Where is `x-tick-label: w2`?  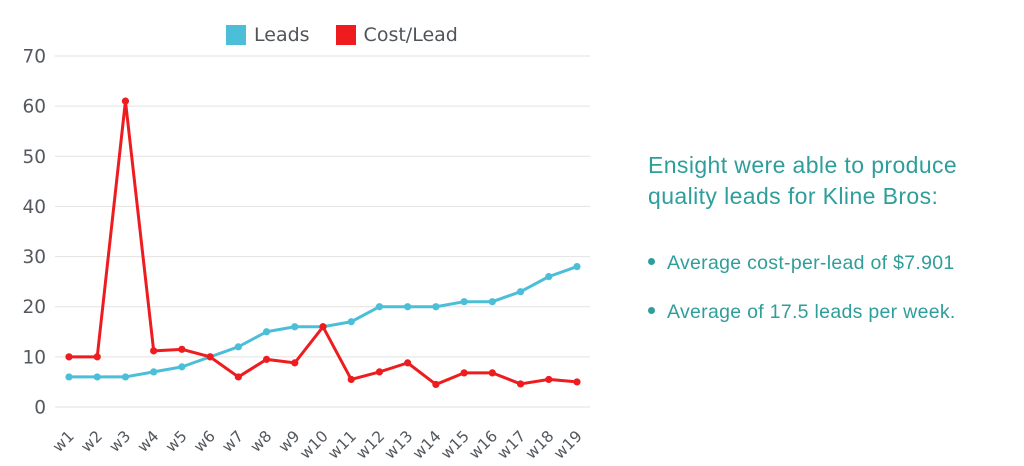 x-tick-label: w2 is located at coordinates (91, 441).